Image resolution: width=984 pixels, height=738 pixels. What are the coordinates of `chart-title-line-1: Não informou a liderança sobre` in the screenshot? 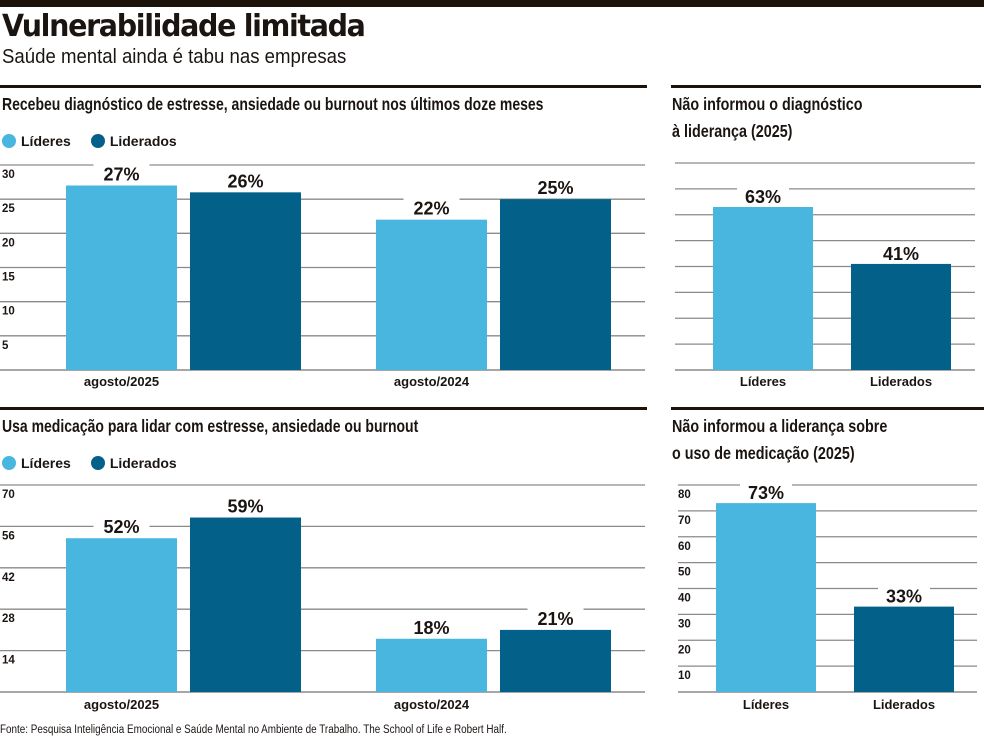 It's located at (780, 426).